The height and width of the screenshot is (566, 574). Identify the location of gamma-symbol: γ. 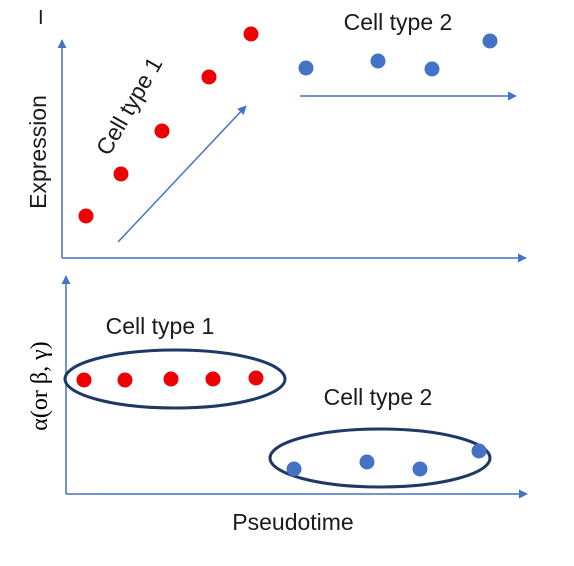
(40, 355).